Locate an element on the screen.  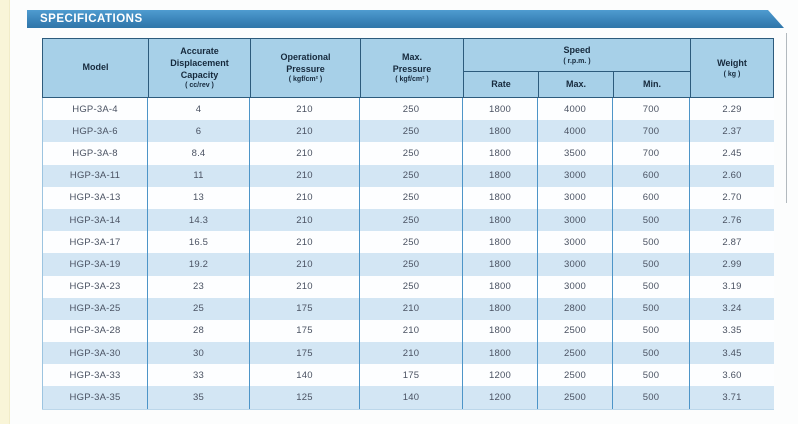
cell-capacity: 16.5 is located at coordinates (199, 242).